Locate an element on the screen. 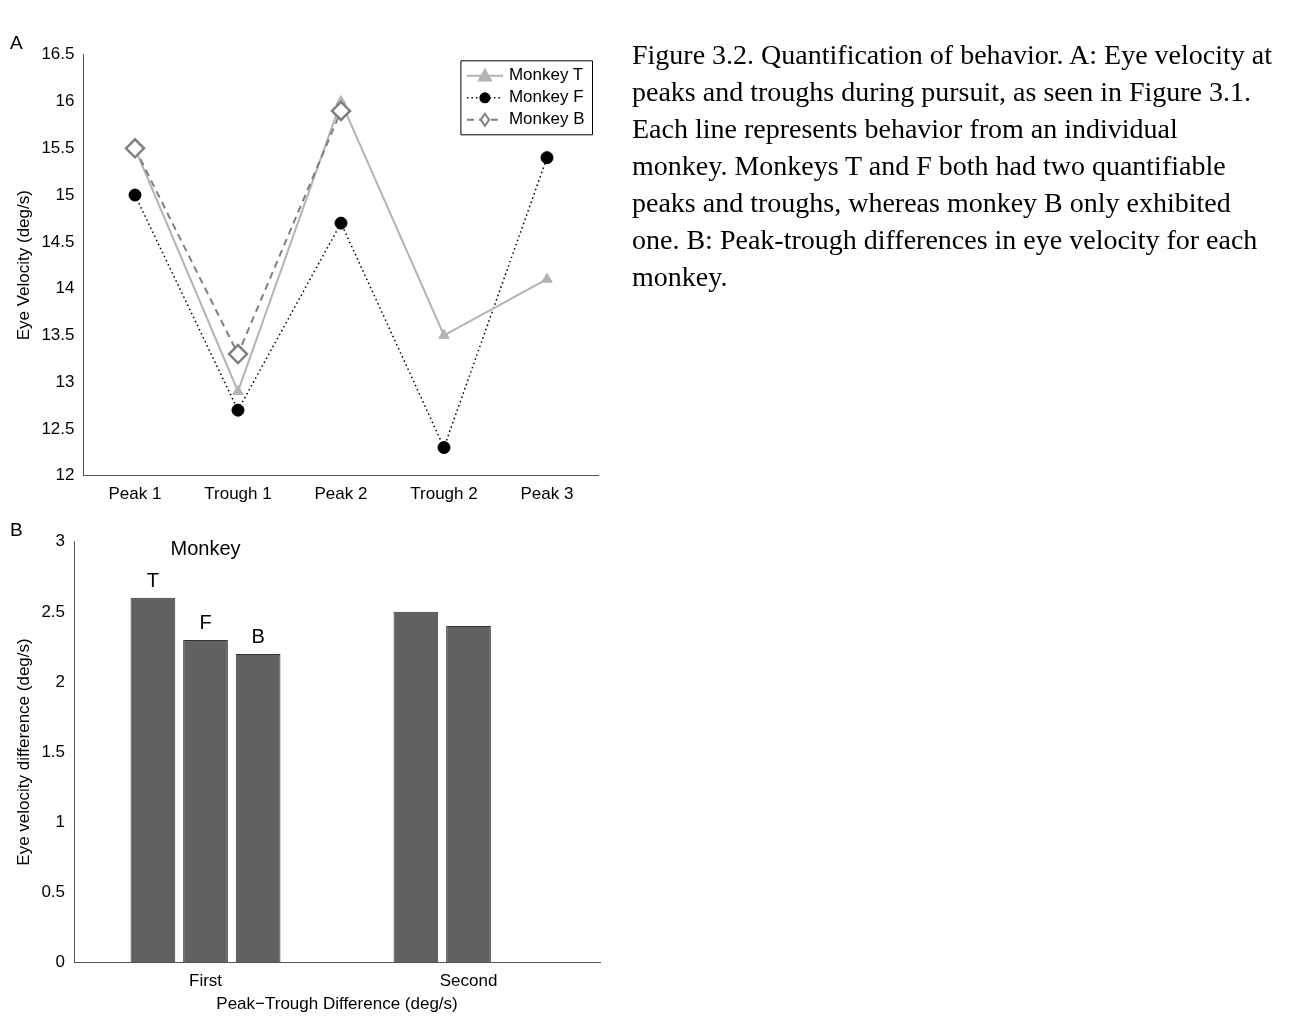  y-tick-label: 14 is located at coordinates (65, 288).